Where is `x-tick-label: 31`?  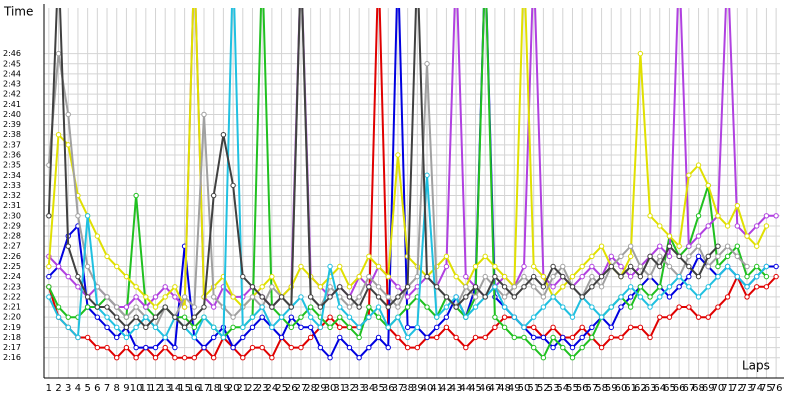
x-tick-label: 31 is located at coordinates (339, 388).